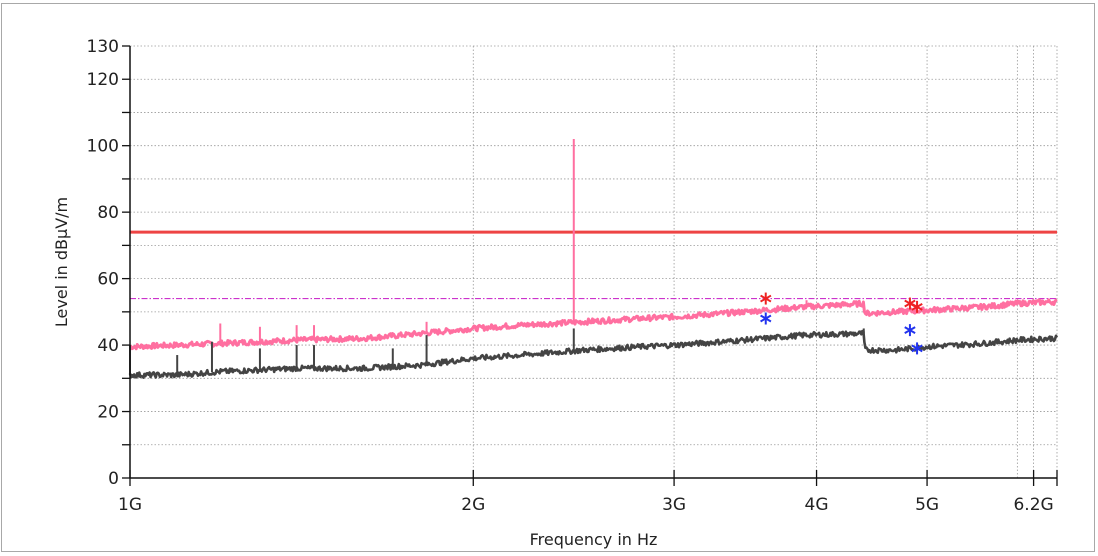 The image size is (1098, 556). Describe the element at coordinates (103, 147) in the screenshot. I see `y-tick-label: 100` at that location.